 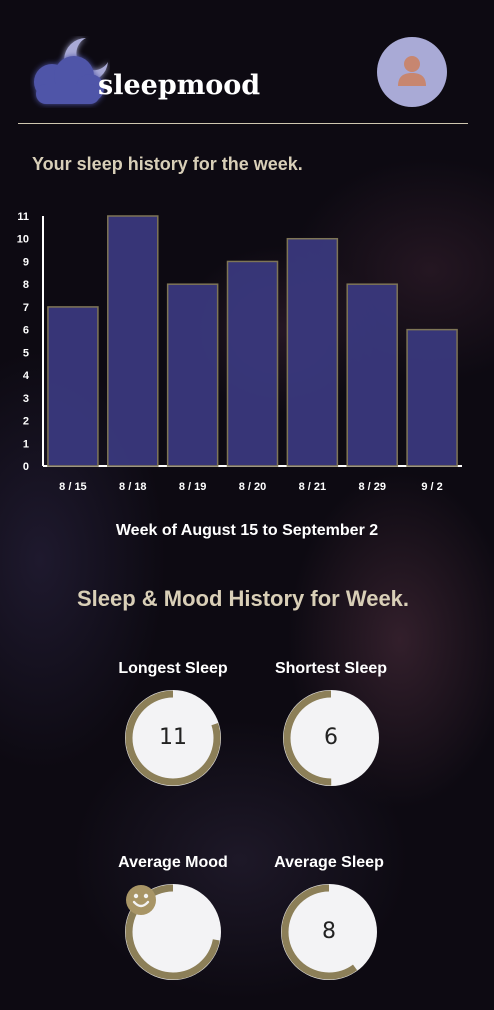 What do you see at coordinates (26, 467) in the screenshot?
I see `y-tick-label: 0` at bounding box center [26, 467].